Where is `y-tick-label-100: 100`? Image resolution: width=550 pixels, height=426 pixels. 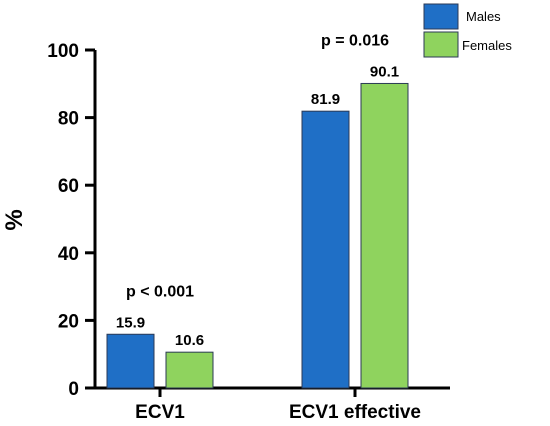 y-tick-label-100: 100 is located at coordinates (63, 51).